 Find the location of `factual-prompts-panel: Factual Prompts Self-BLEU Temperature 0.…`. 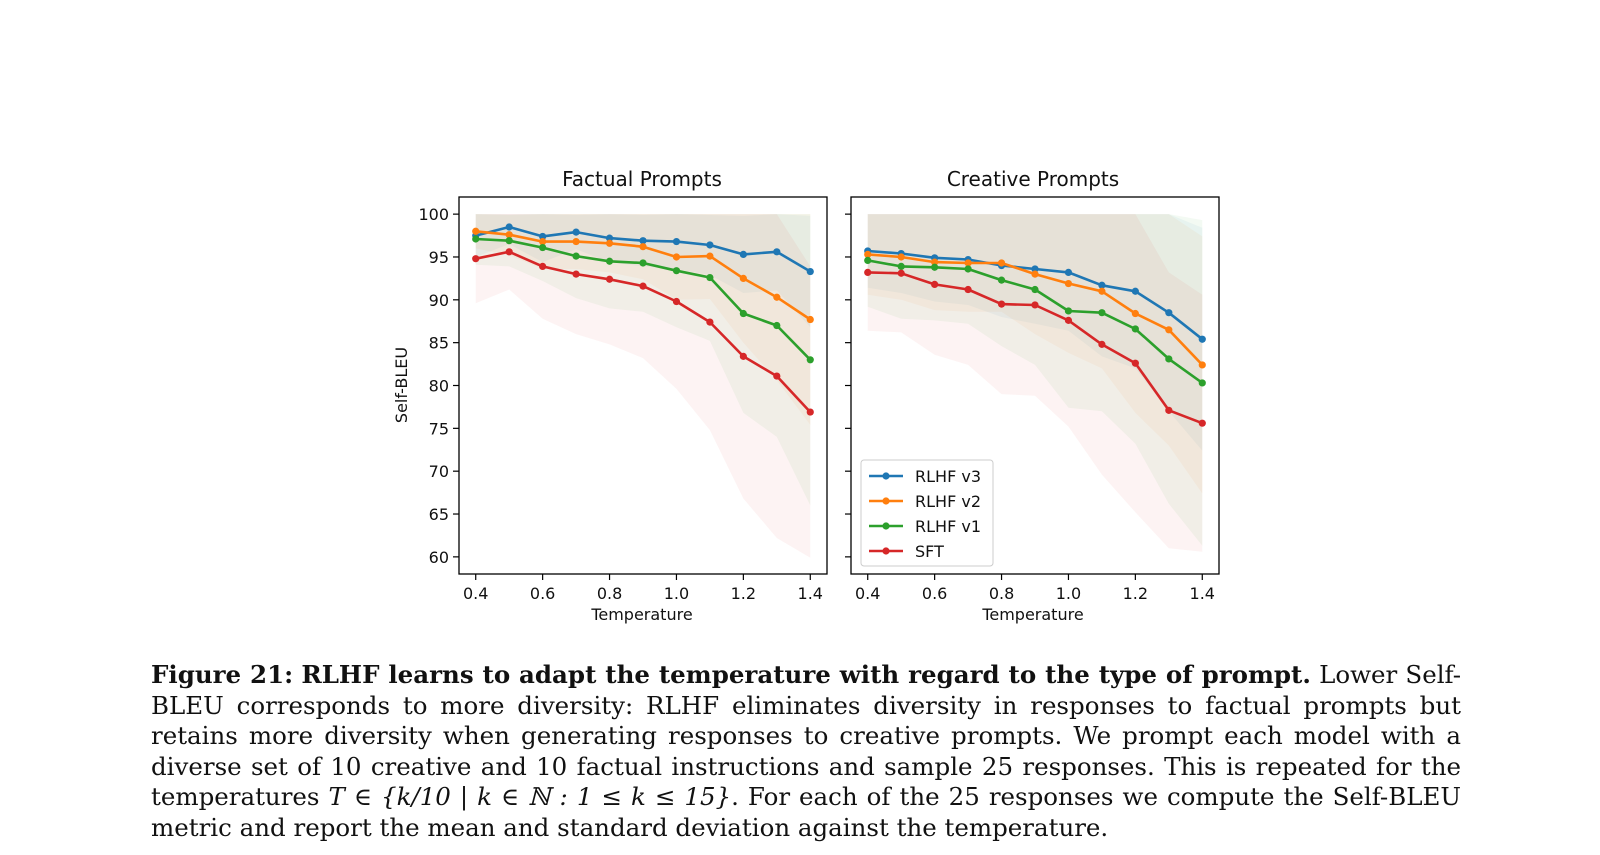

factual-prompts-panel: Factual Prompts Self-BLEU Temperature 0.… is located at coordinates (610, 395).